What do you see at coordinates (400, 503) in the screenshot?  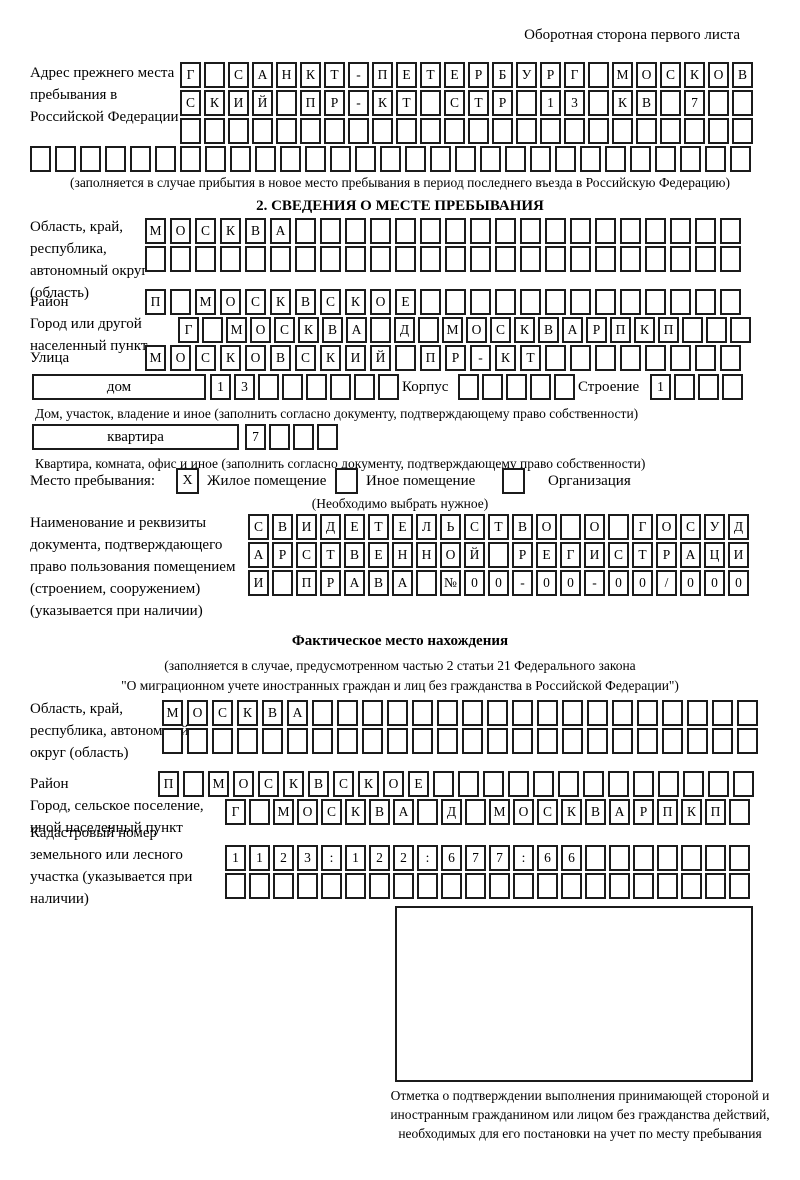 I see `stay-type-note: (Необходимо выбрать нужное)` at bounding box center [400, 503].